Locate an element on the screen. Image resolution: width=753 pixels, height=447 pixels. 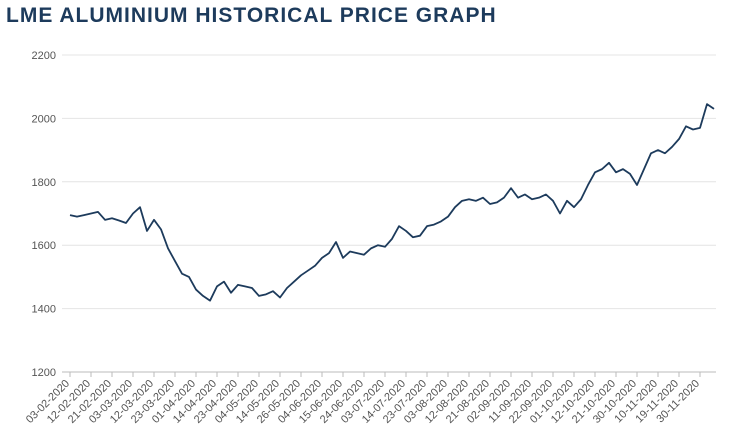
y-tick-label: 1400 is located at coordinates (44, 310).